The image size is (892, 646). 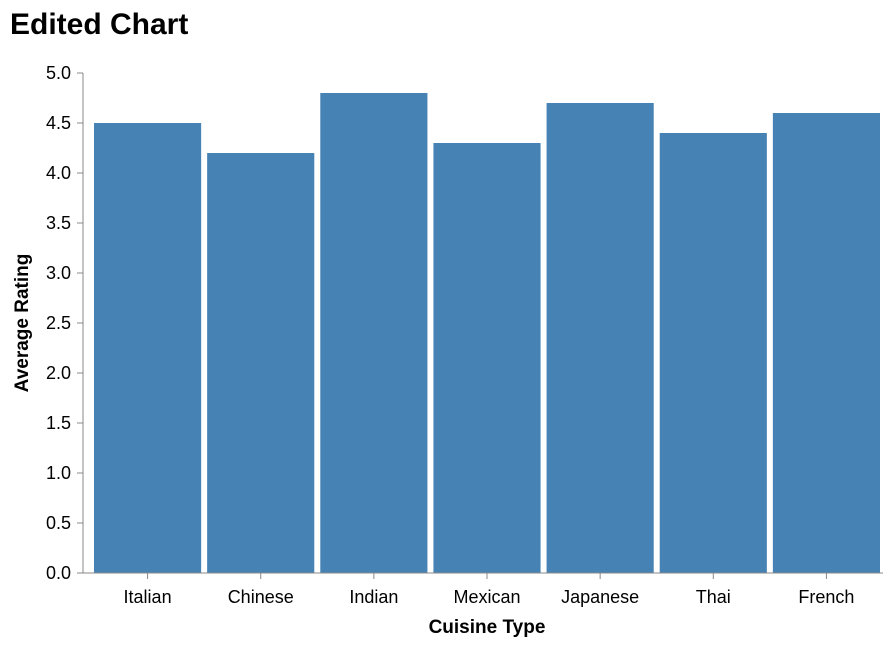 What do you see at coordinates (58, 573) in the screenshot?
I see `y-tick-label: 0.0` at bounding box center [58, 573].